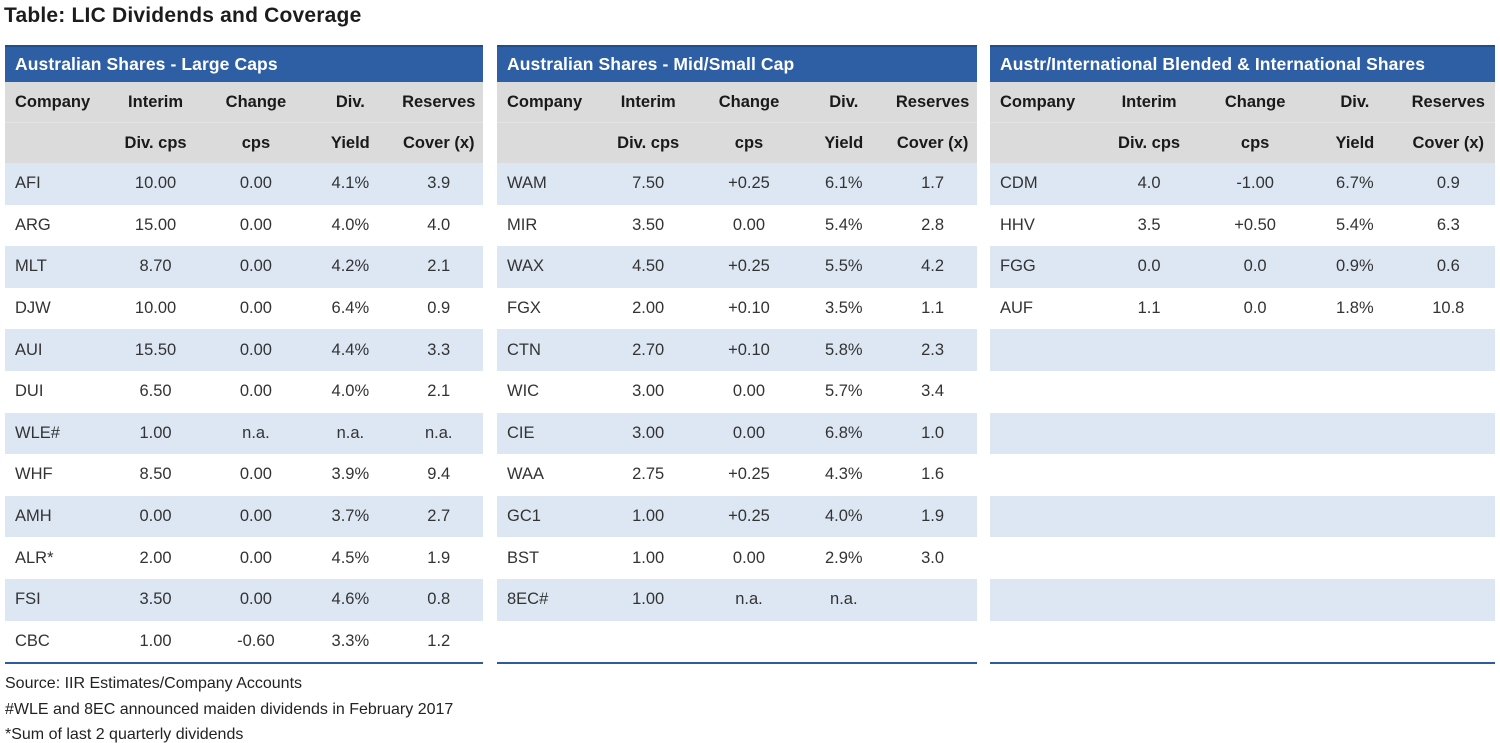  What do you see at coordinates (124, 734) in the screenshot?
I see `footnote-quarterly-sum: *Sum of last 2 quarterly dividends` at bounding box center [124, 734].